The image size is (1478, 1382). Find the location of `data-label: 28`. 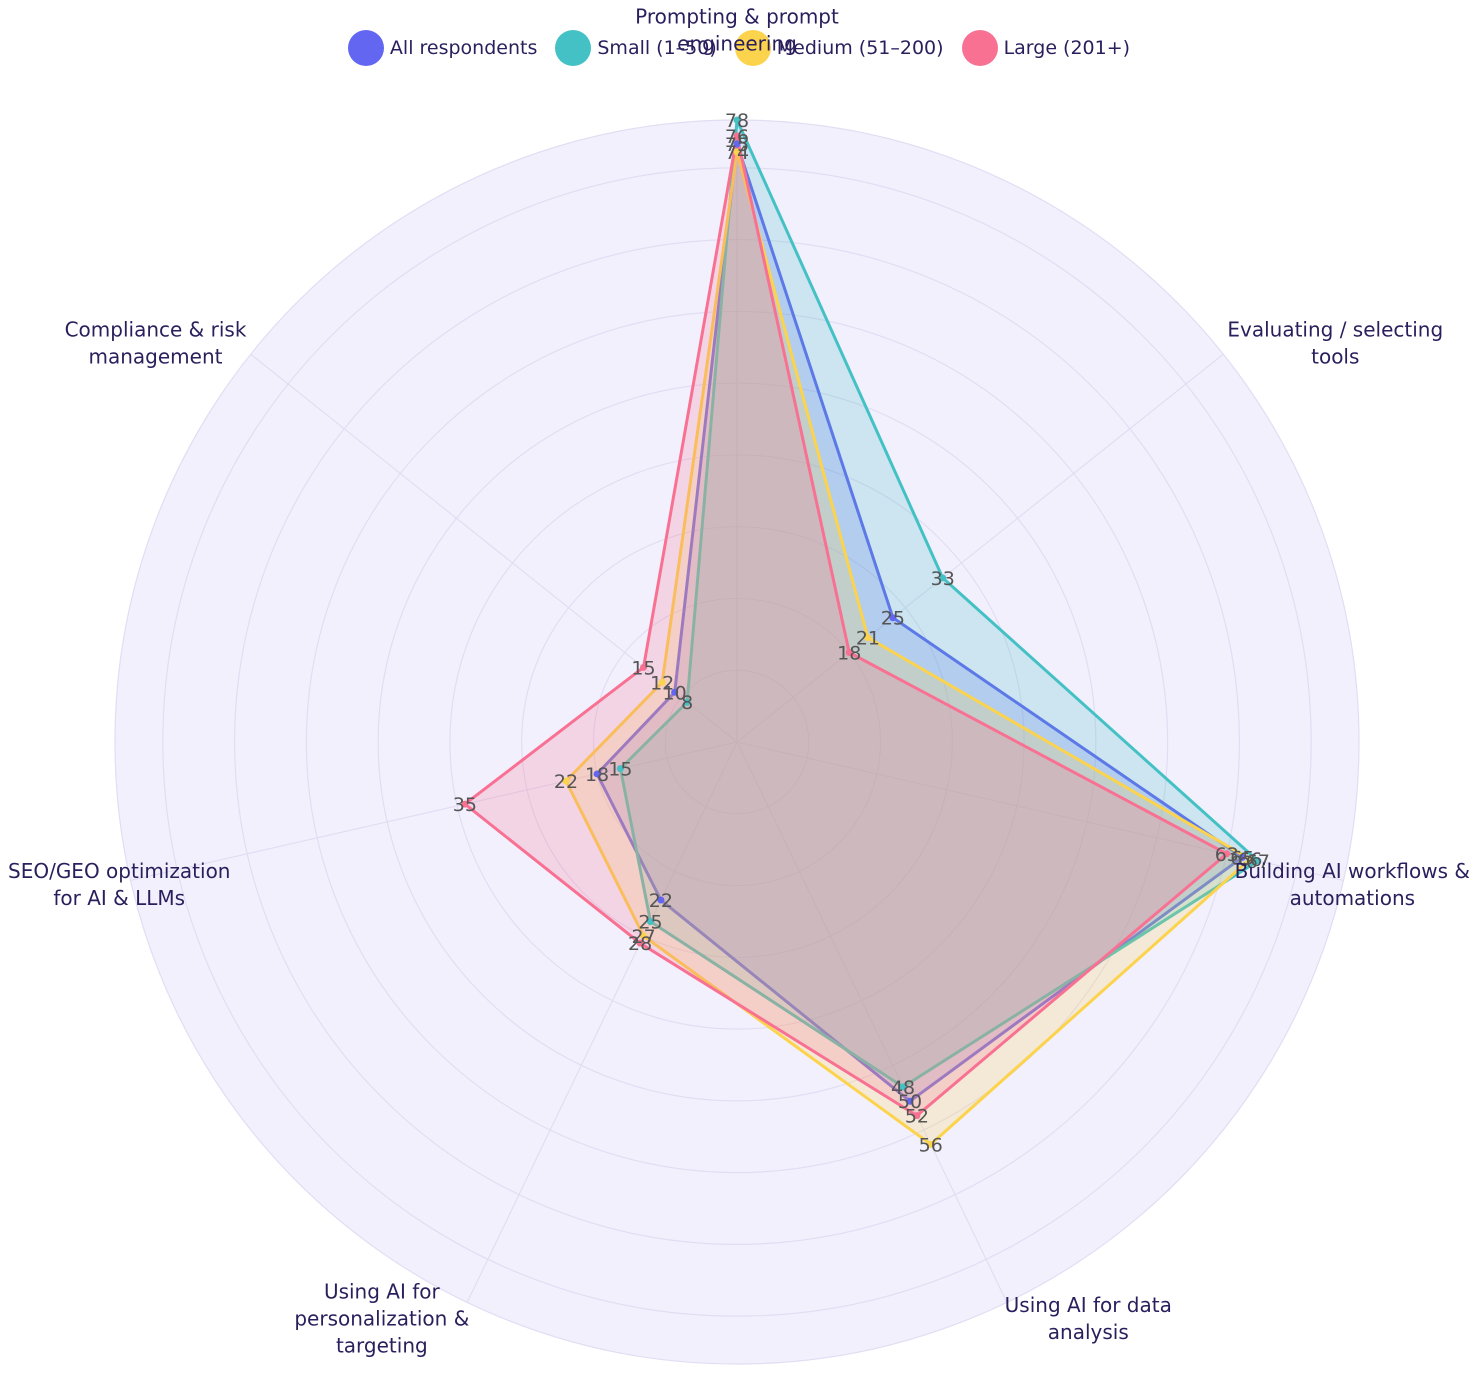

data-label: 28 is located at coordinates (640, 944).